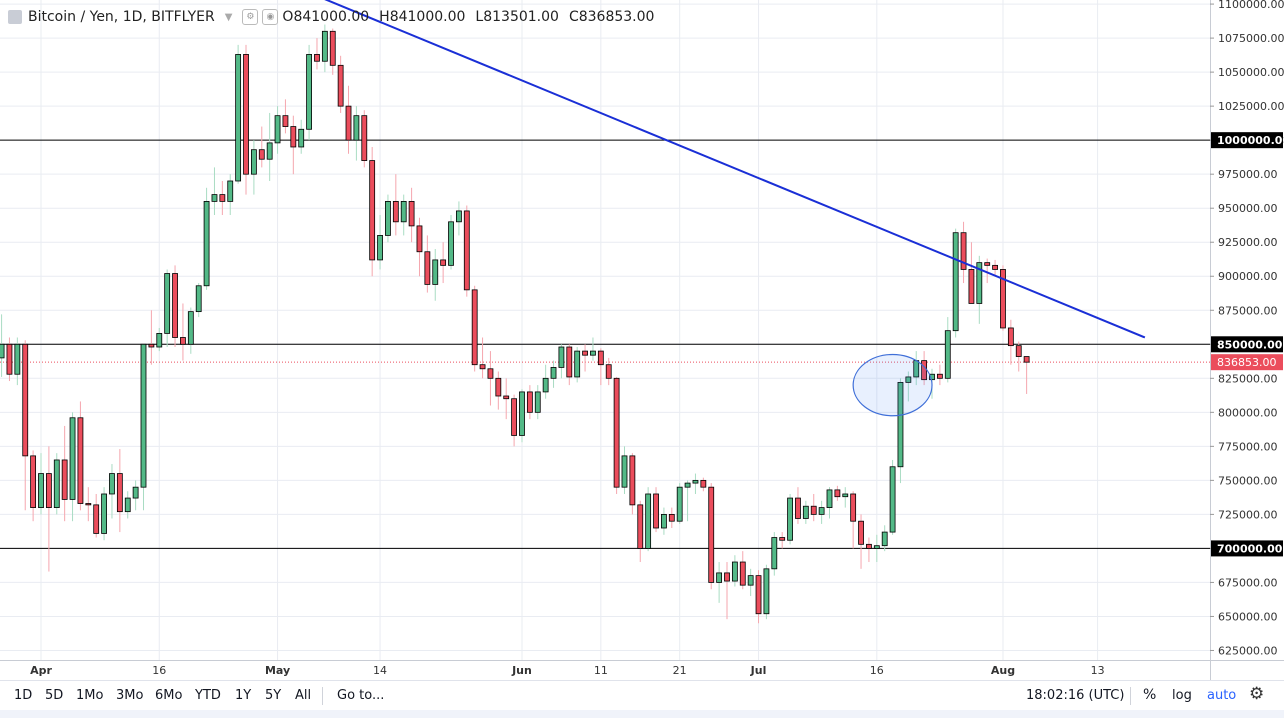  I want to click on chevron-down-icon: ▼, so click(228, 17).